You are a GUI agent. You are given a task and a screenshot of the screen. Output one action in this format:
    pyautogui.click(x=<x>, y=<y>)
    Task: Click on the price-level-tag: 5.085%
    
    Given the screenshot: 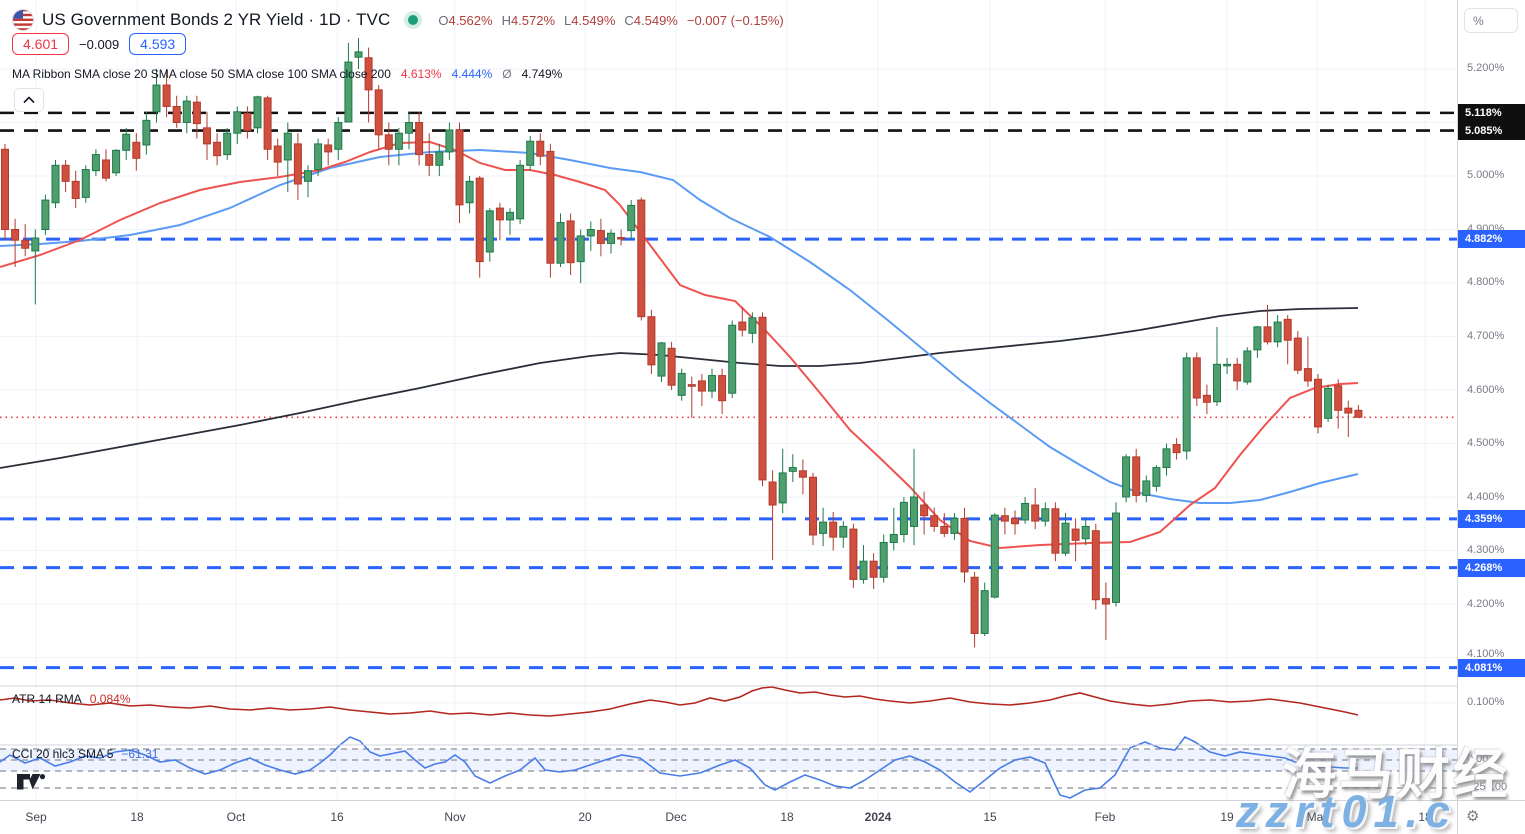 What is the action you would take?
    pyautogui.click(x=1491, y=131)
    